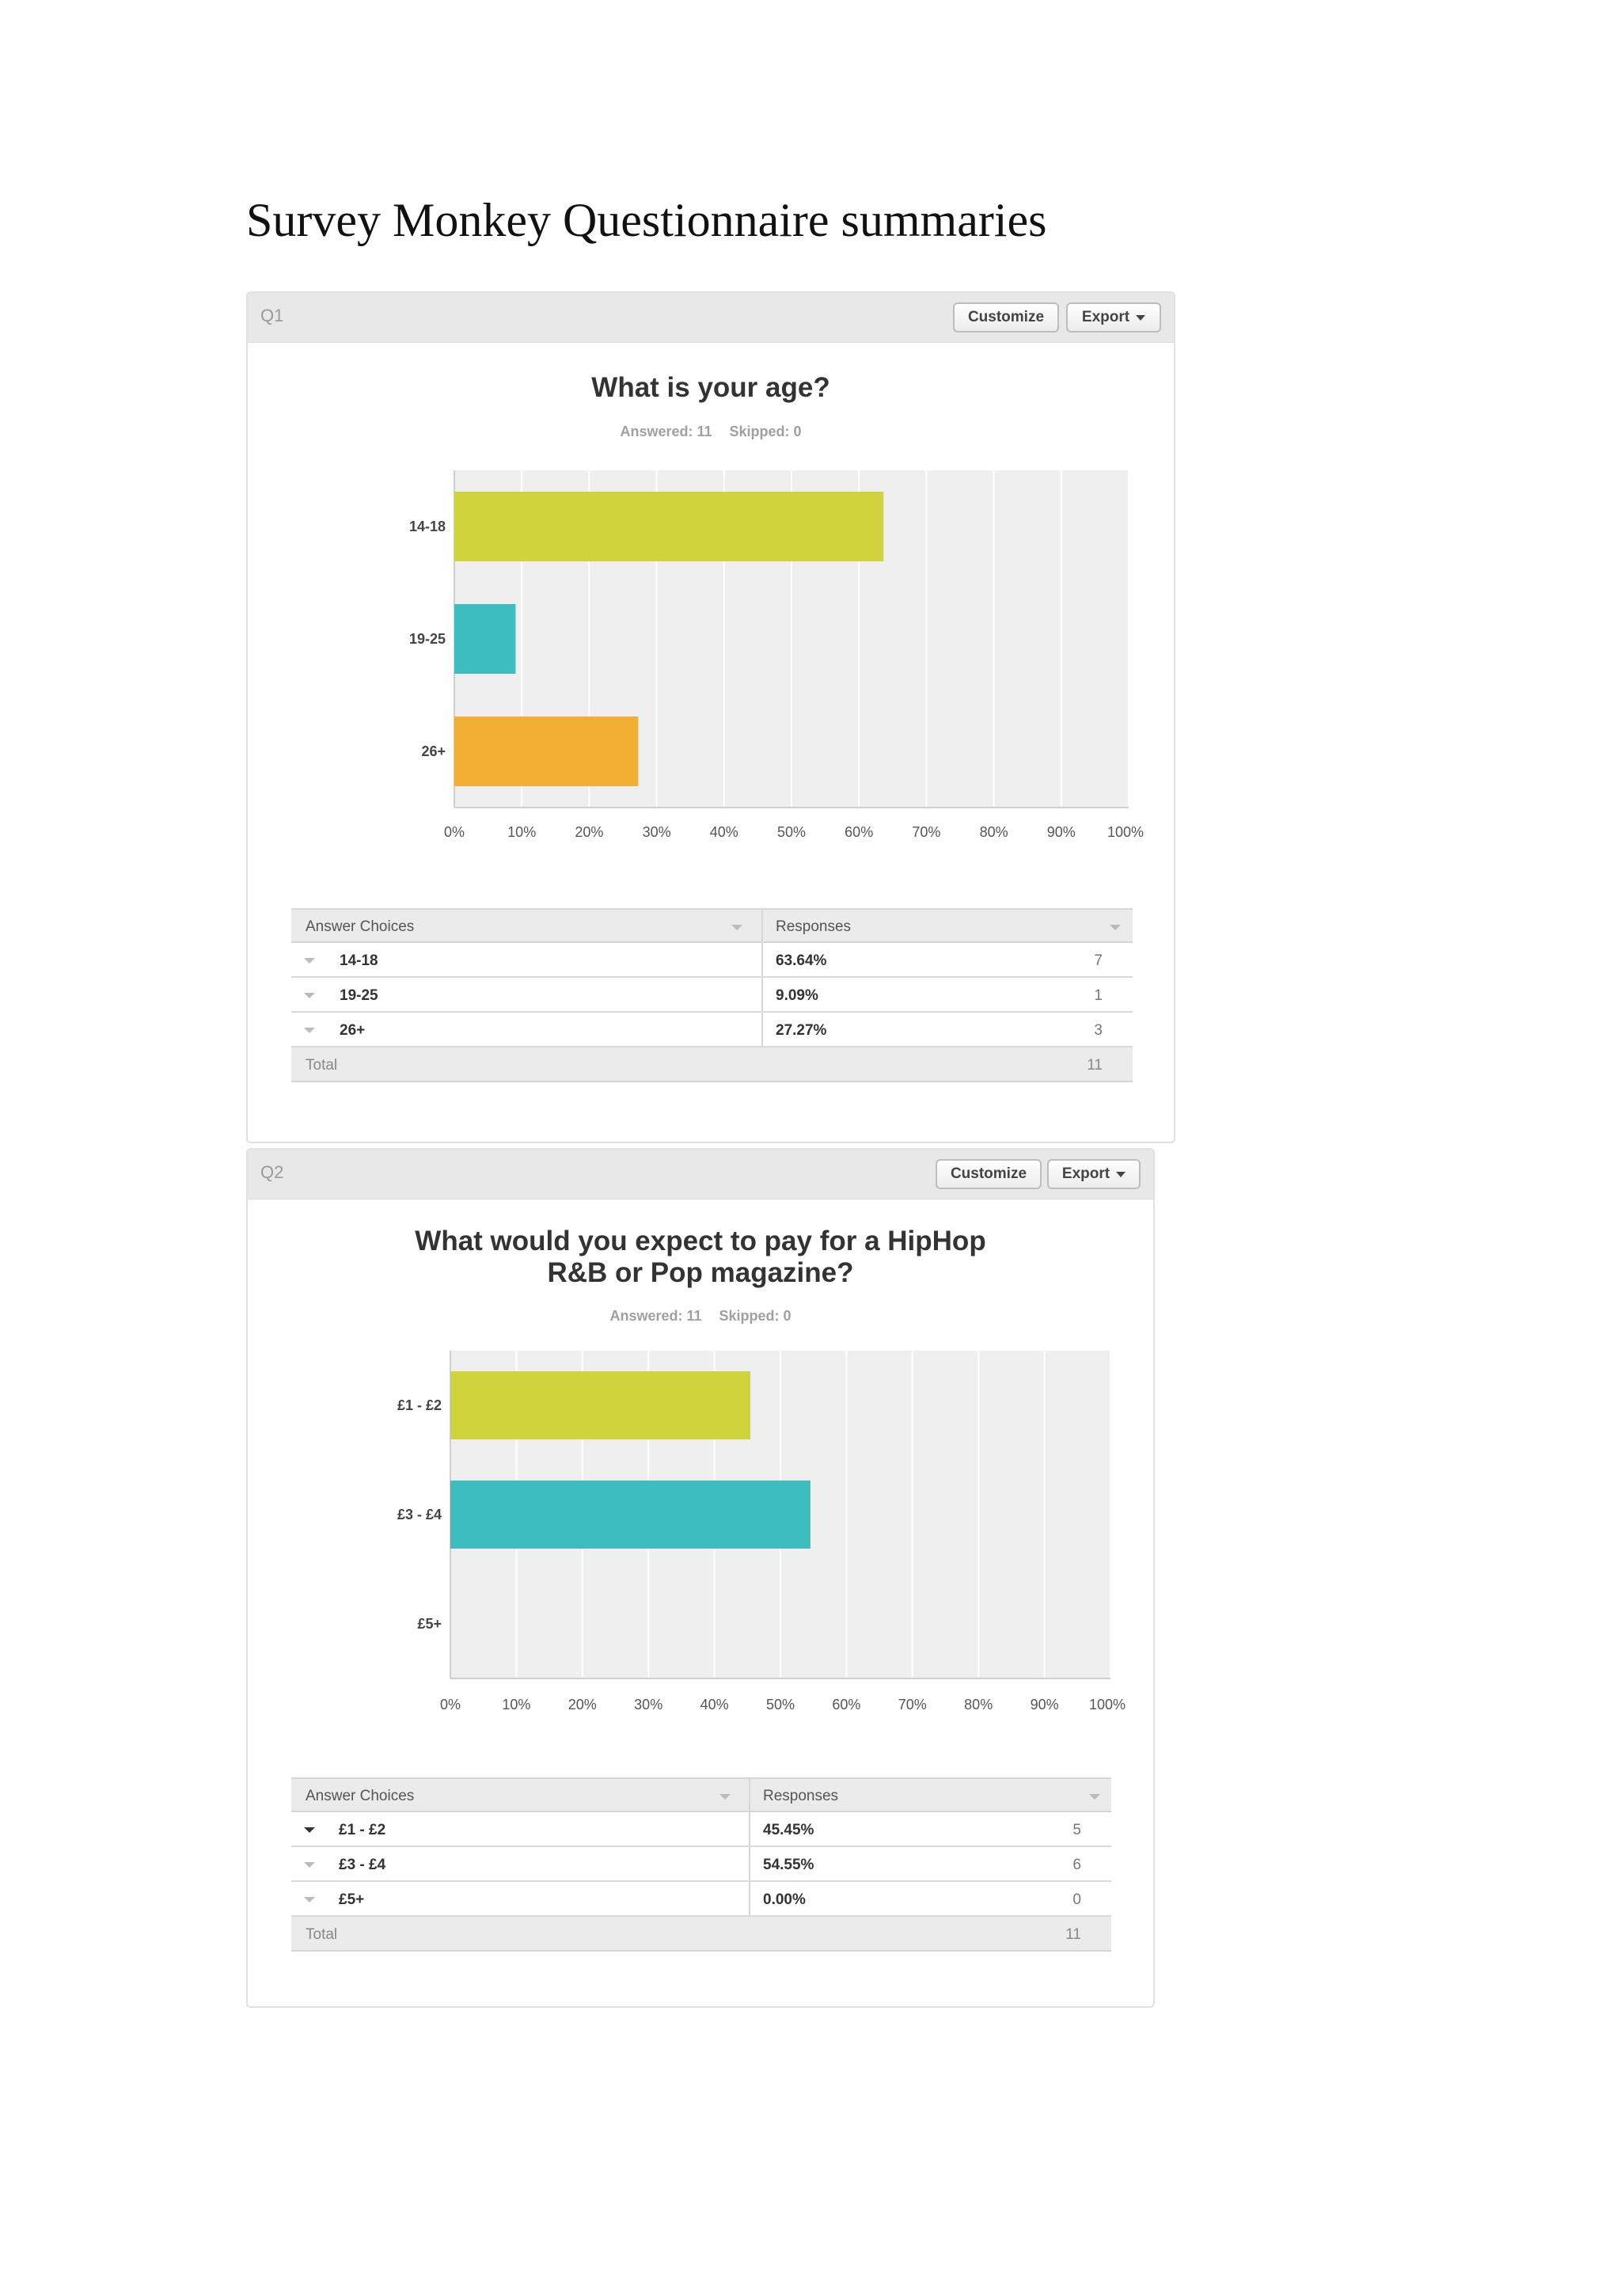  What do you see at coordinates (419, 1514) in the screenshot?
I see `y-category-label: £3 - £4` at bounding box center [419, 1514].